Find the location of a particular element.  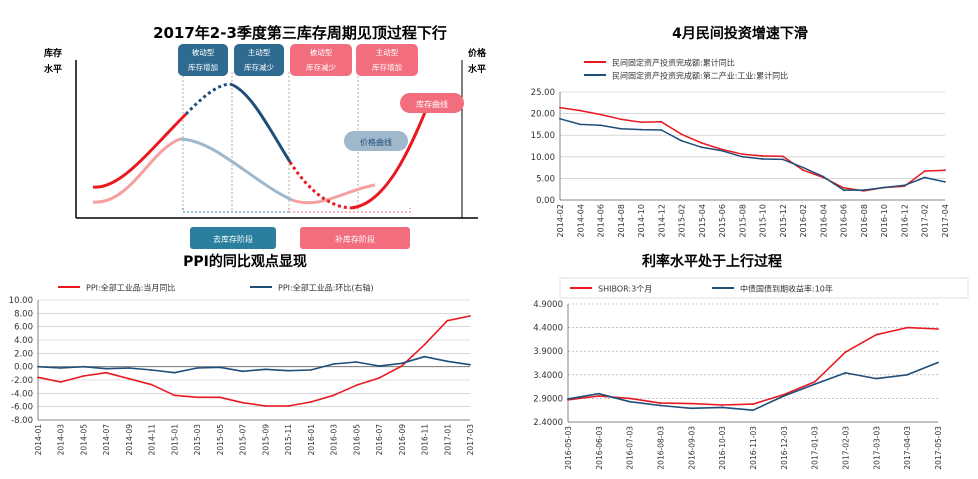

x-tick-label: 2015-10 is located at coordinates (763, 220).